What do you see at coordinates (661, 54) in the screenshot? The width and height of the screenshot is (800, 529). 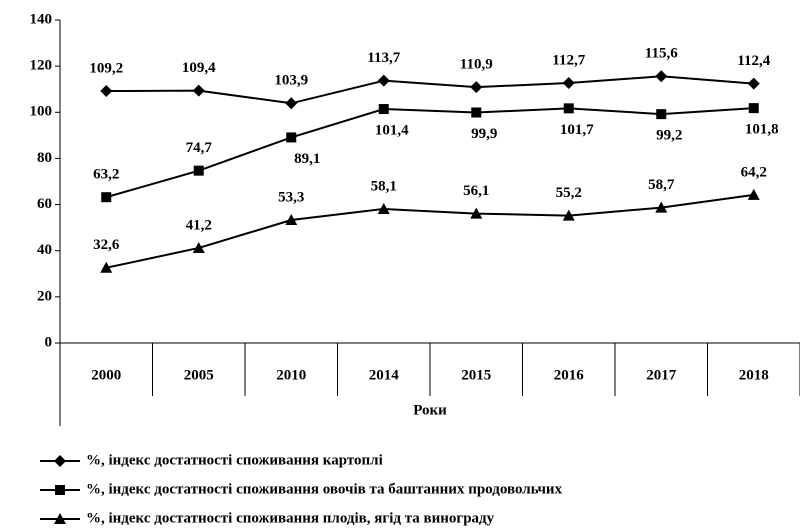 I see `data-label: 115,6` at bounding box center [661, 54].